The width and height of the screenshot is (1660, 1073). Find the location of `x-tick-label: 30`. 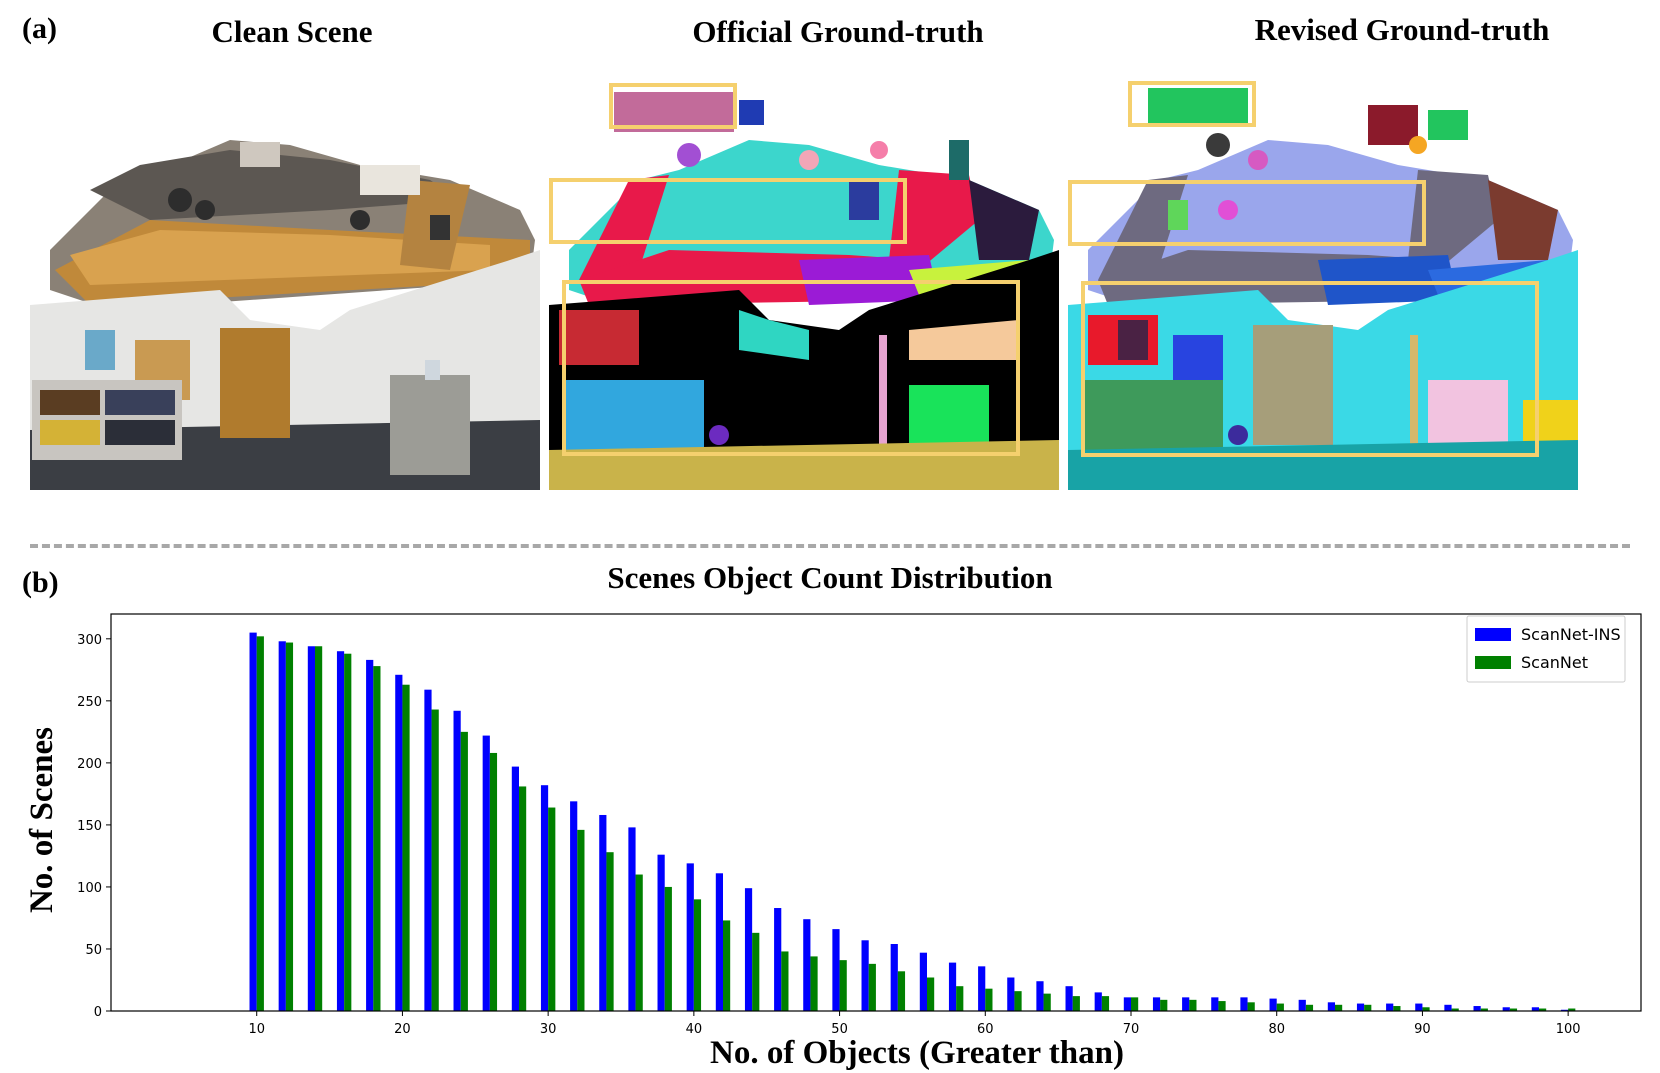

x-tick-label: 30 is located at coordinates (548, 1029).